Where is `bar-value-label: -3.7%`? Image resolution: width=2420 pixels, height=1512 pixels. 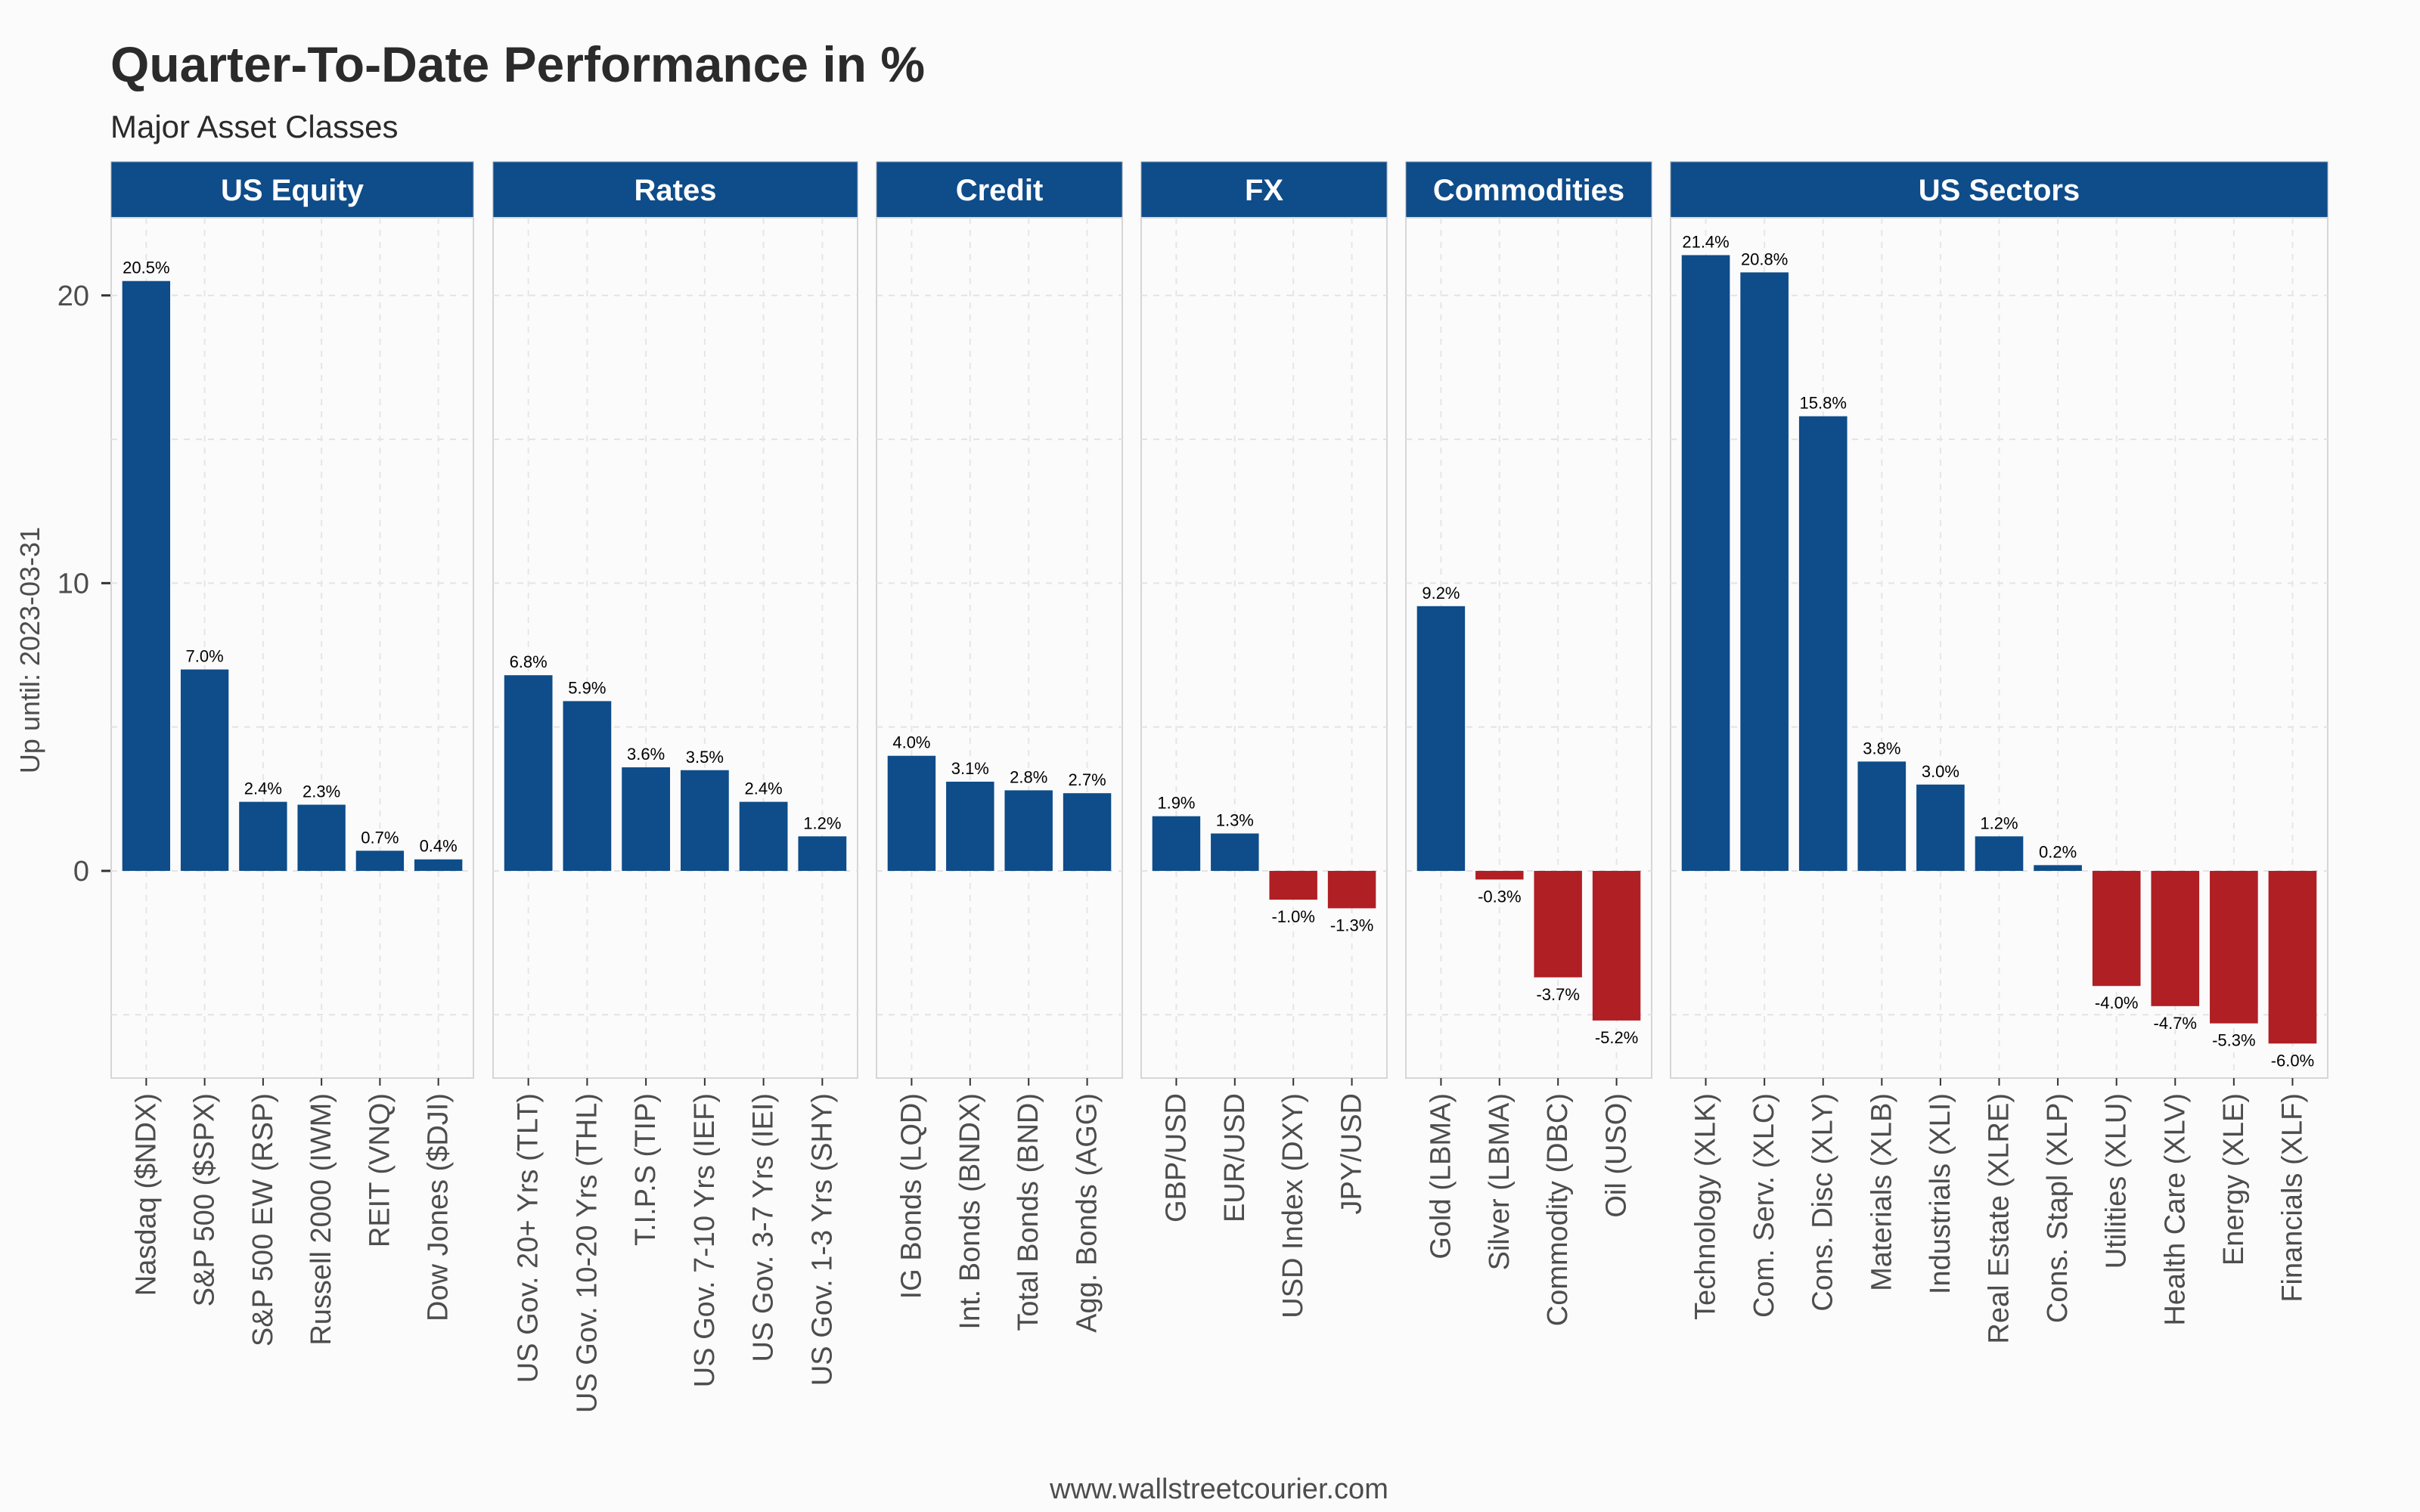 bar-value-label: -3.7% is located at coordinates (1557, 995).